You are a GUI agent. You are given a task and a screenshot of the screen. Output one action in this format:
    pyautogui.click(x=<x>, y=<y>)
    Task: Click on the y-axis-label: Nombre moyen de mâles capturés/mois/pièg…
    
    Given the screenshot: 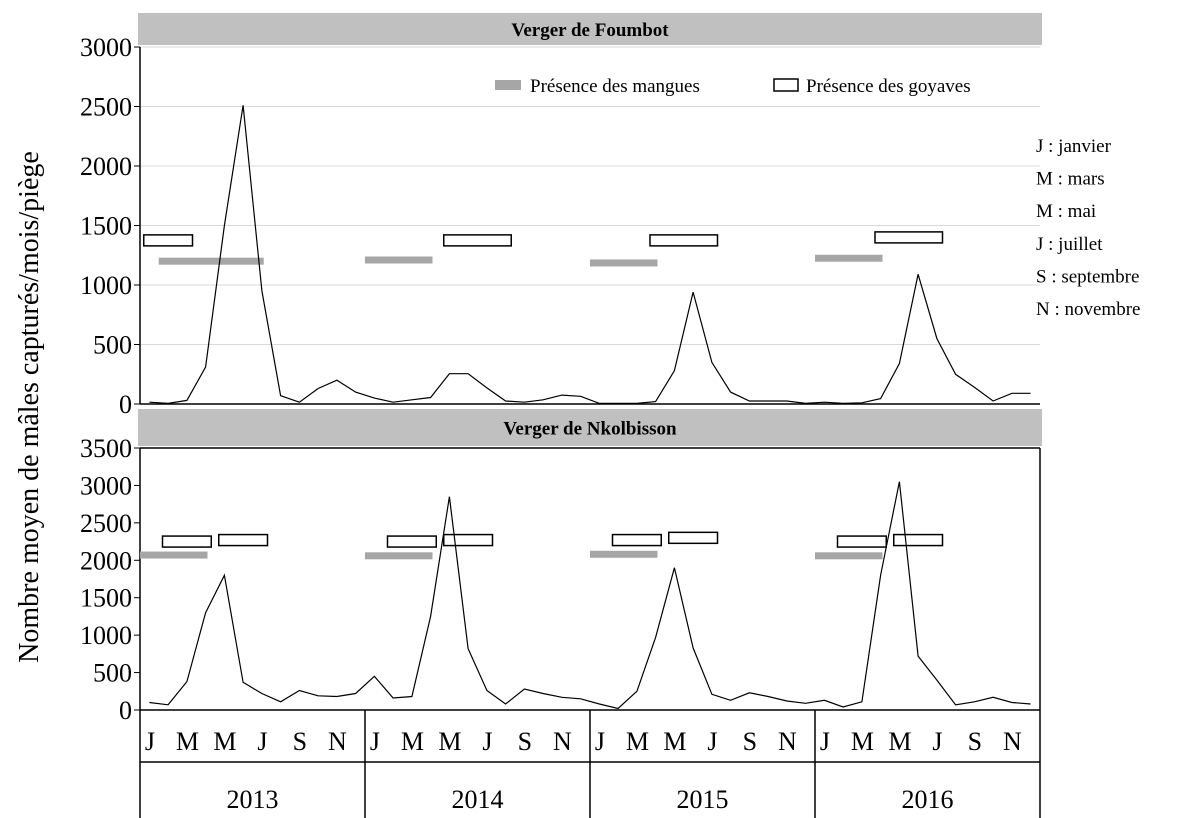 What is the action you would take?
    pyautogui.click(x=29, y=407)
    